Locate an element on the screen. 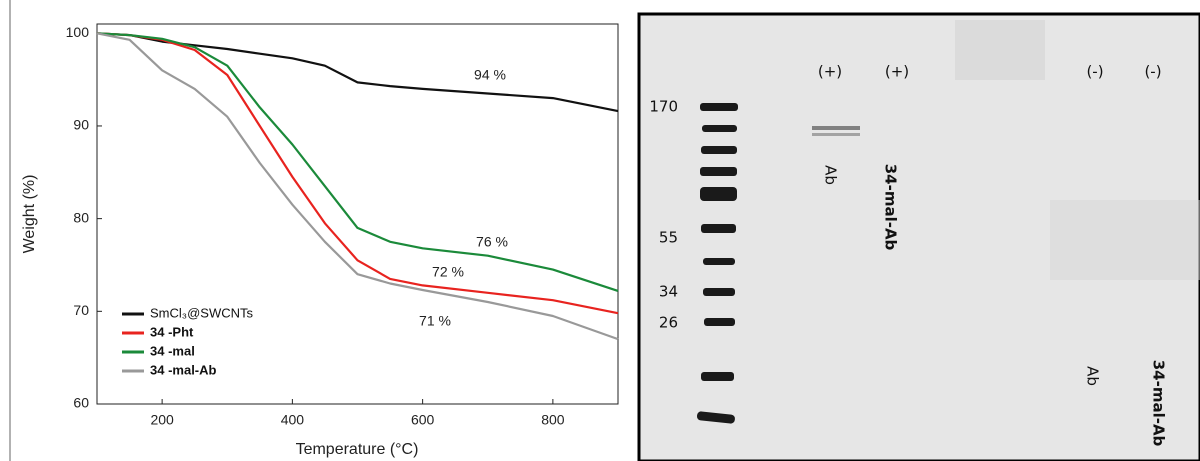 Image resolution: width=1200 pixels, height=461 pixels. y-tick-label: 100 is located at coordinates (78, 32).